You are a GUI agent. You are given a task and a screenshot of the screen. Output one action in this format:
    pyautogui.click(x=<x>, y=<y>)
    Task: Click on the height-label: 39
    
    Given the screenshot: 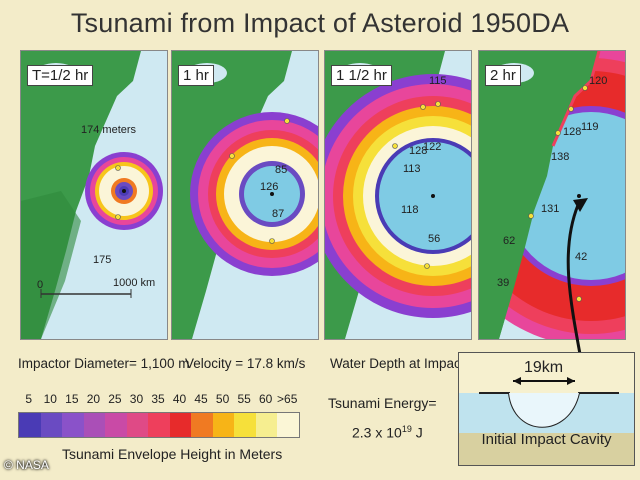 What is the action you would take?
    pyautogui.click(x=503, y=283)
    